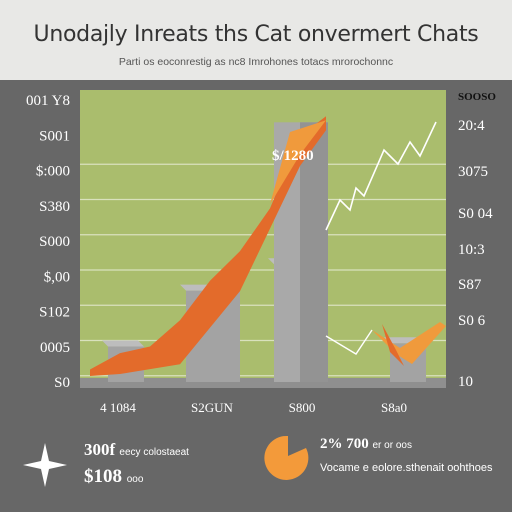  I want to click on area-series-back, so click(298, 162).